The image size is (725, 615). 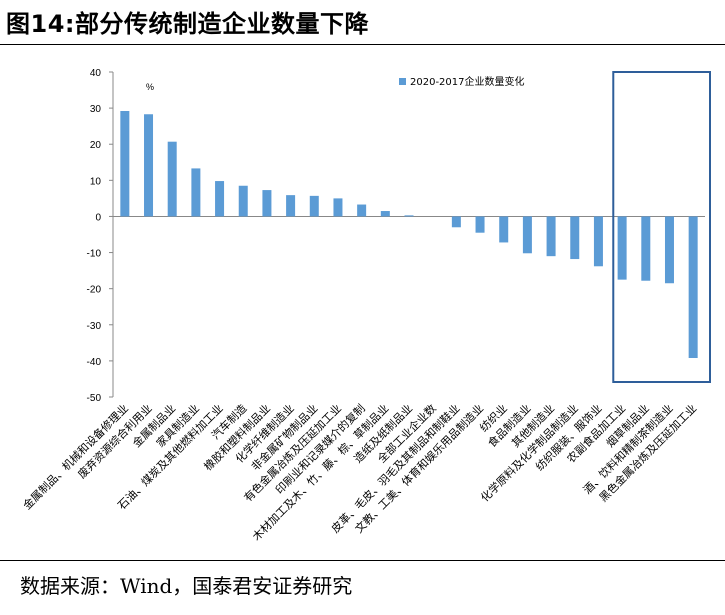 I want to click on y-tick-label: -50, so click(x=94, y=398).